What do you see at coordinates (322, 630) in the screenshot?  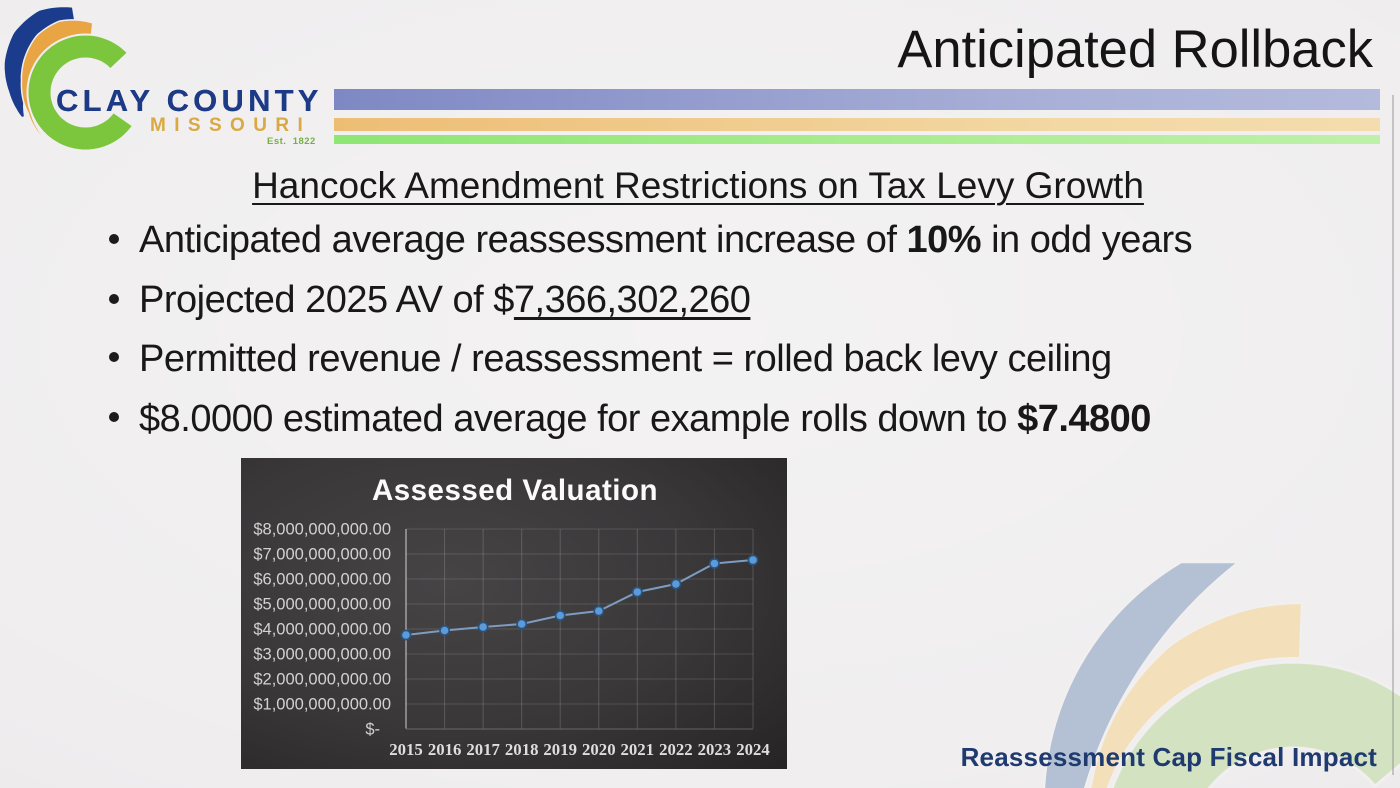 I see `svg-text: $4,000,000,000.00` at bounding box center [322, 630].